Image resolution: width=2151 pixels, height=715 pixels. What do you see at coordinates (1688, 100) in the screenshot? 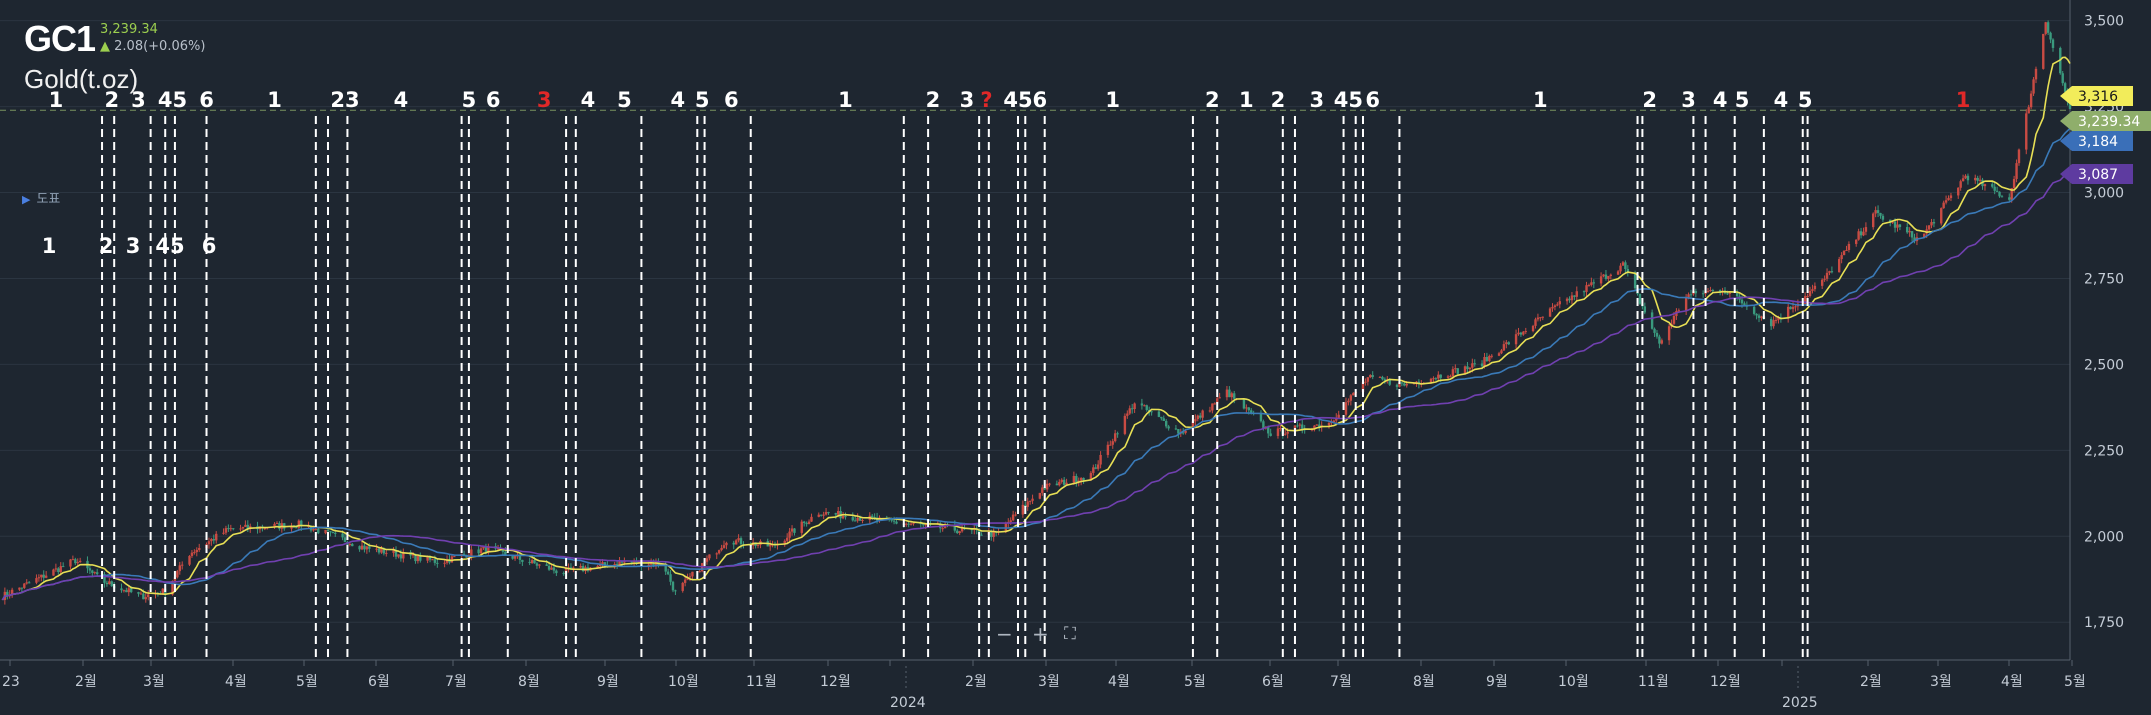
I see `wave-label: 3` at bounding box center [1688, 100].